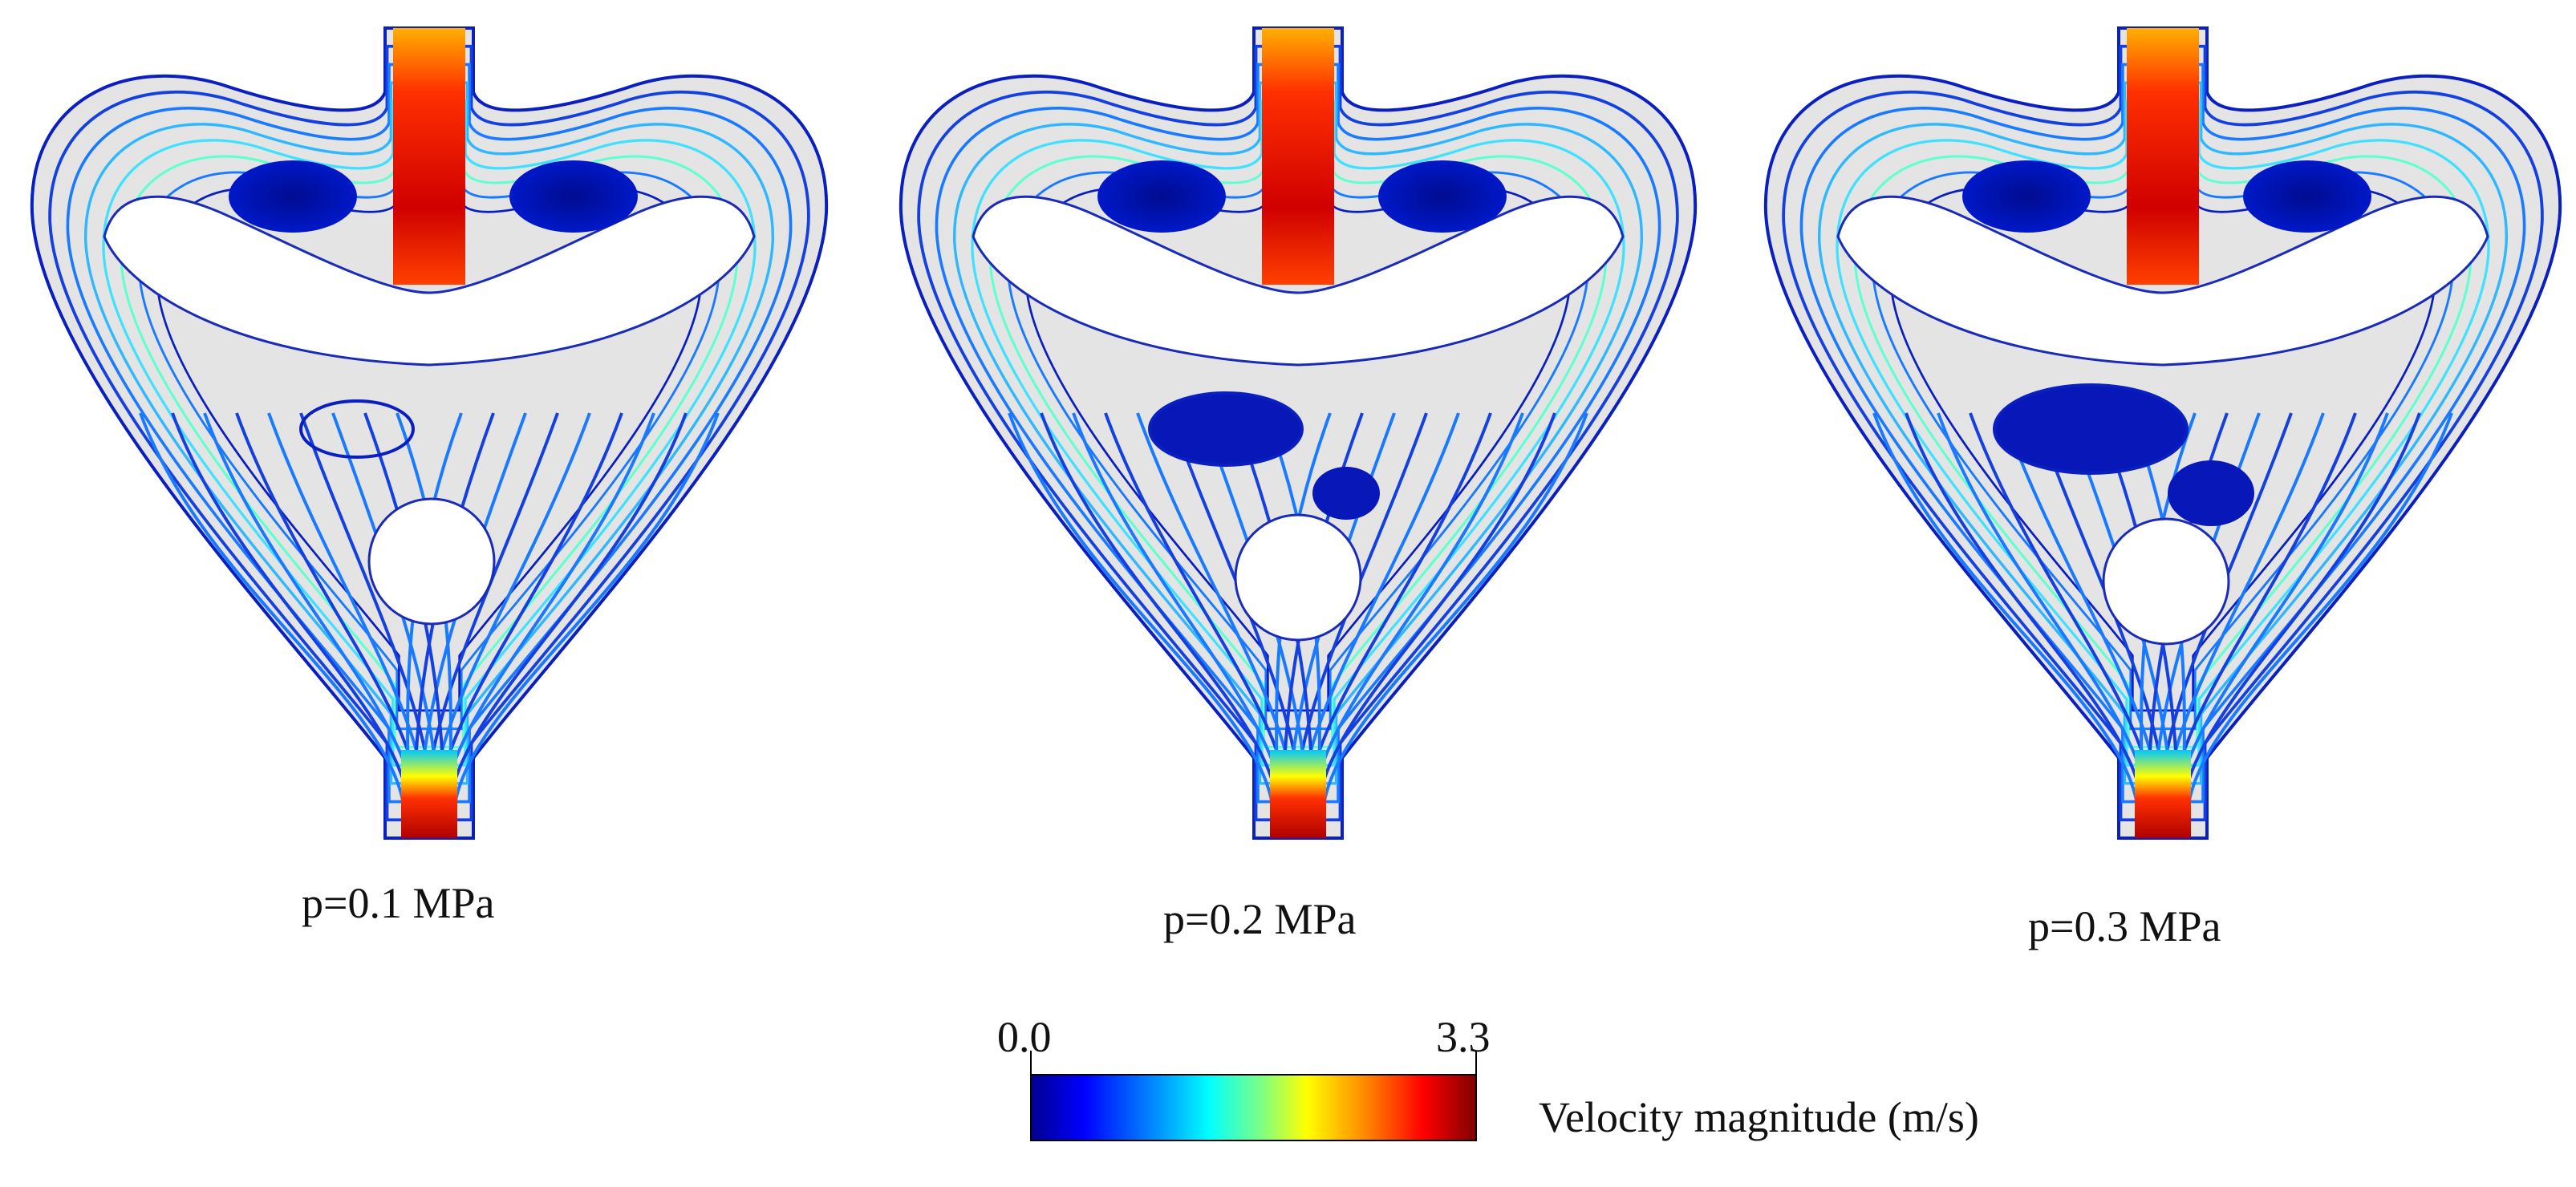 This screenshot has height=1187, width=2576. What do you see at coordinates (1759, 1117) in the screenshot?
I see `colorbar-title: Velocity magnitude (m/s)` at bounding box center [1759, 1117].